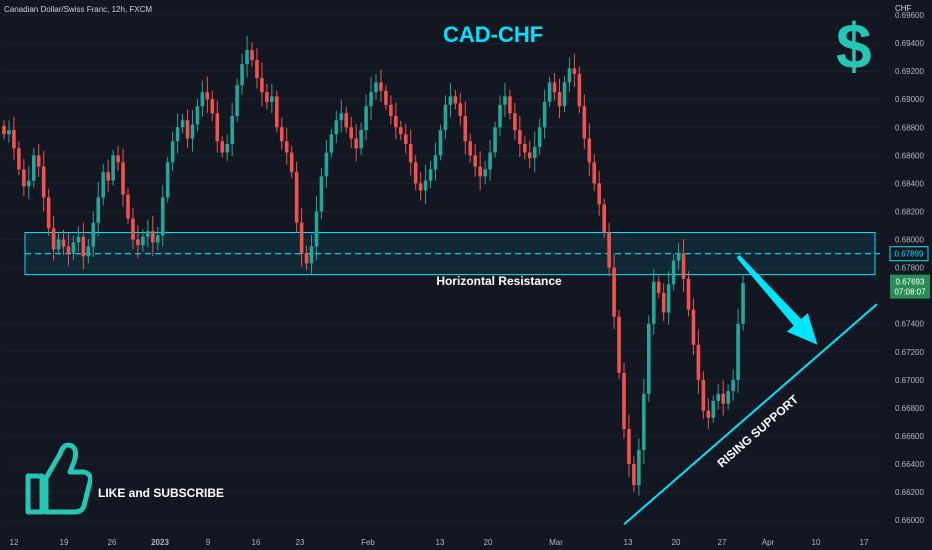  What do you see at coordinates (750, 414) in the screenshot?
I see `rising-support-line` at bounding box center [750, 414].